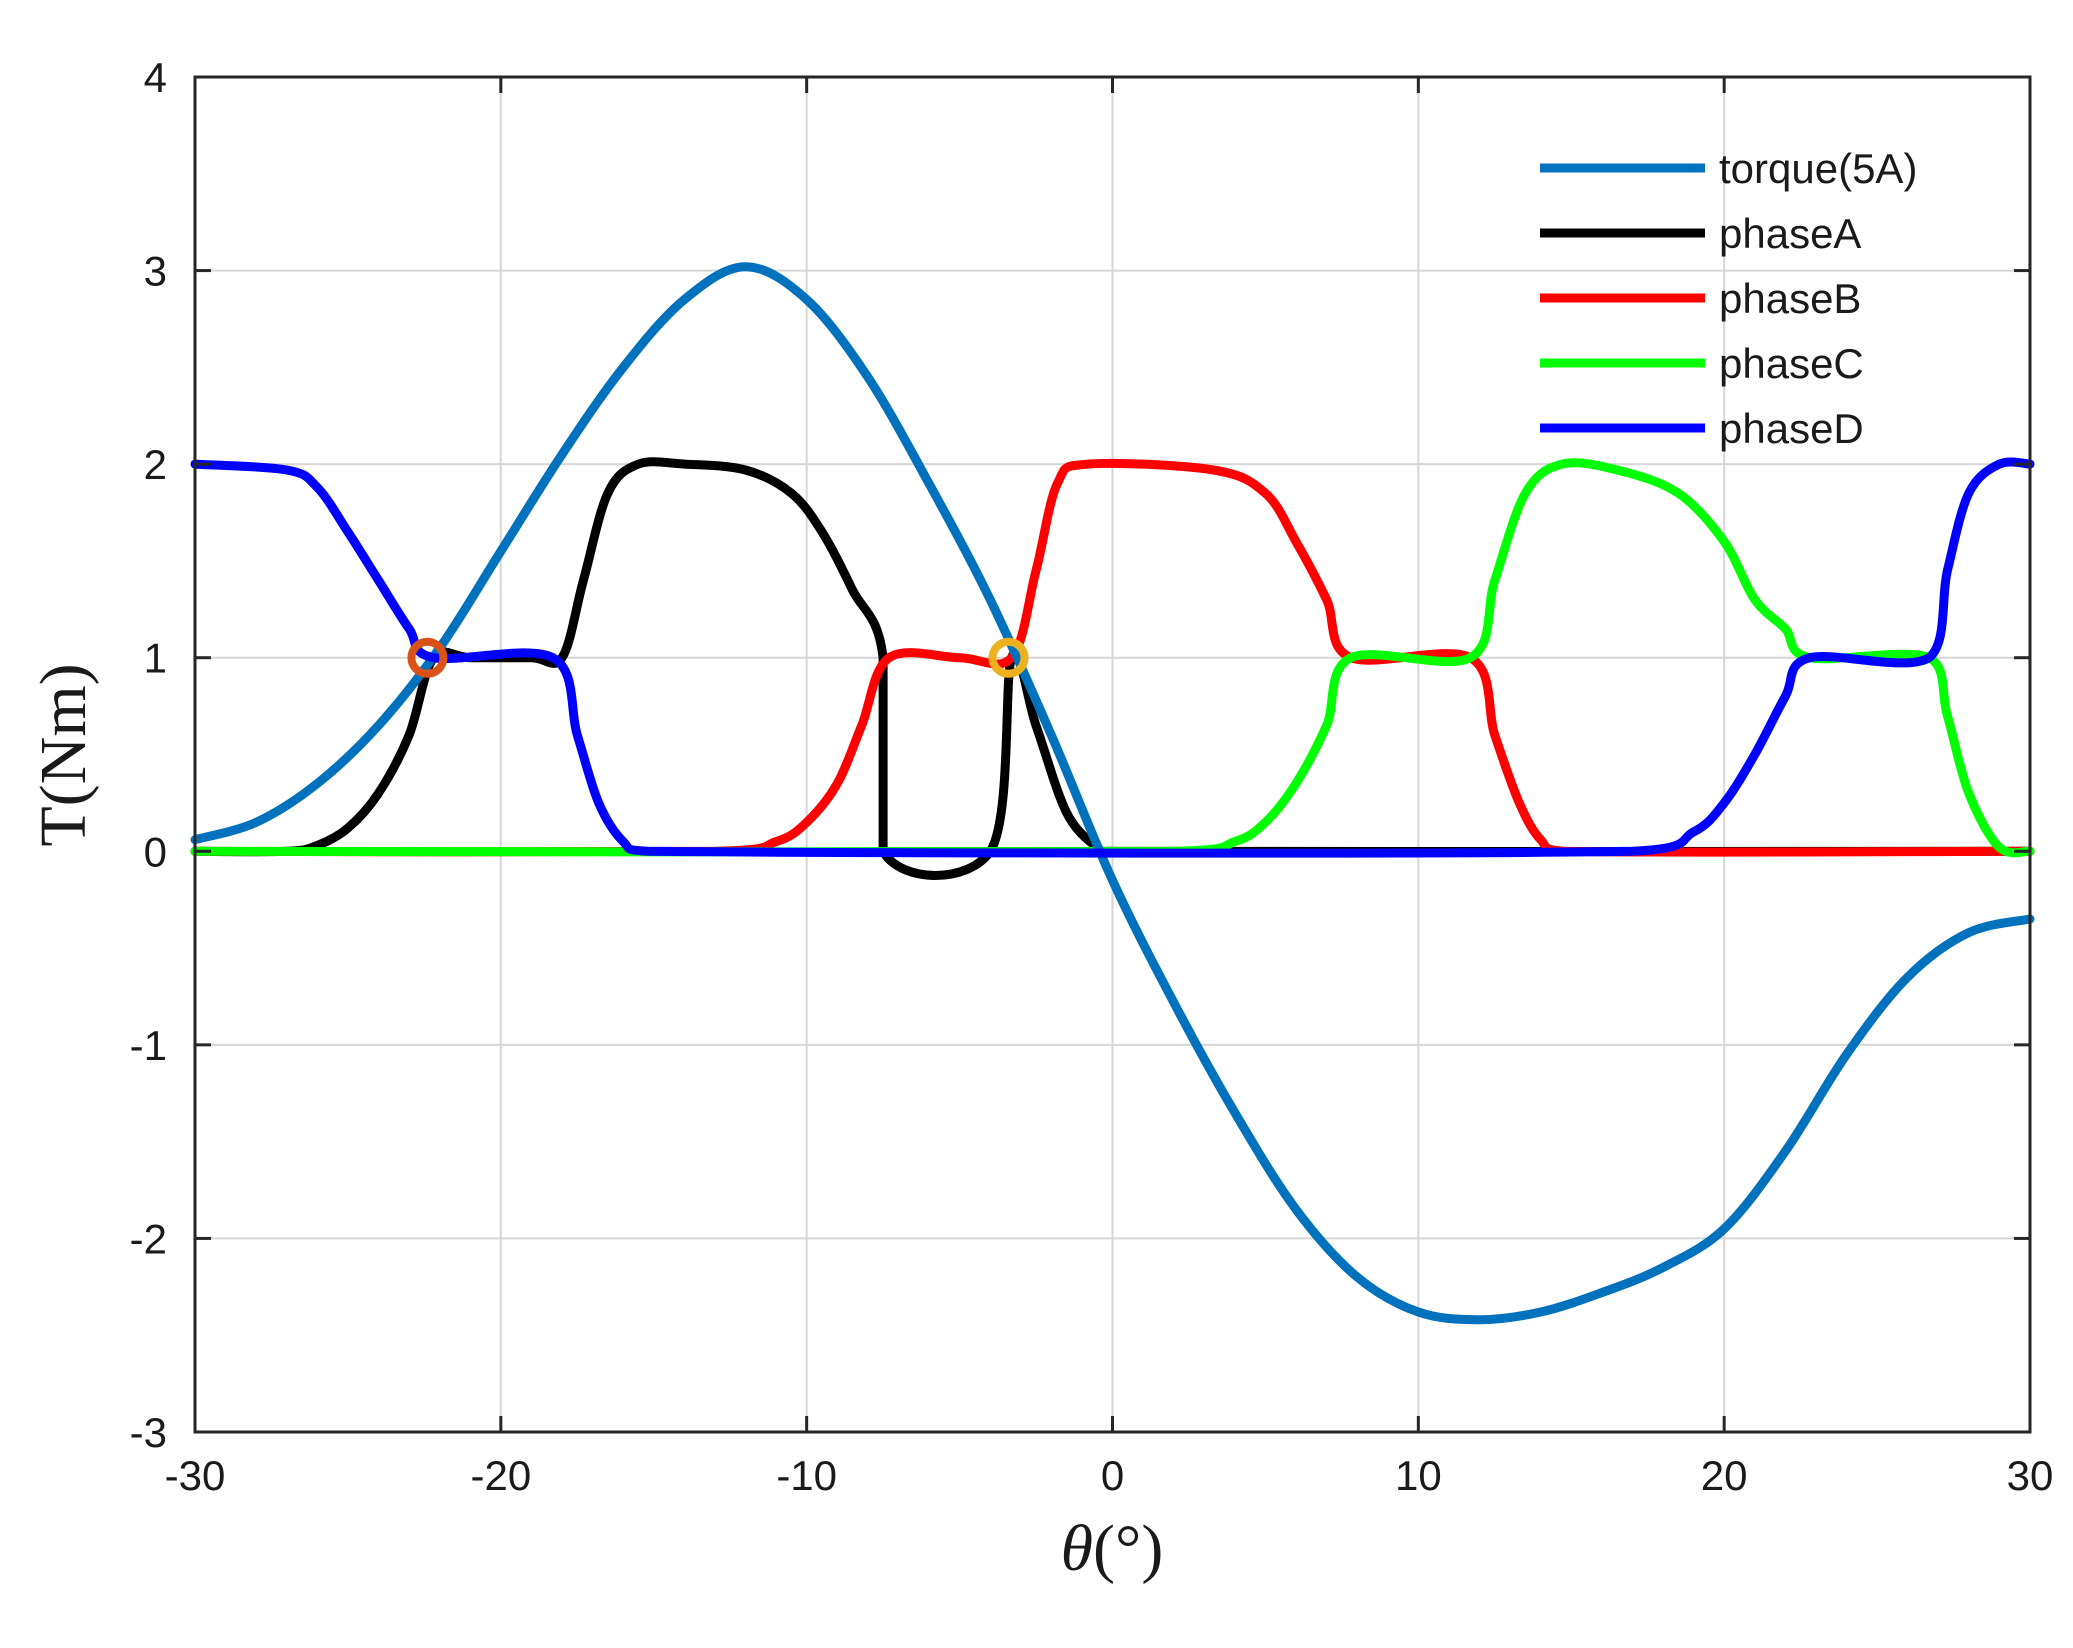  I want to click on x-tick-label: 30, so click(2030, 1475).